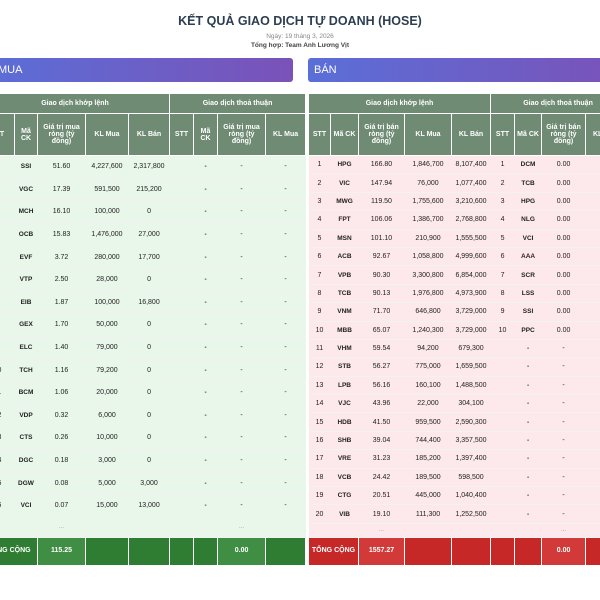  I want to click on total-value: 115.25, so click(61, 551).